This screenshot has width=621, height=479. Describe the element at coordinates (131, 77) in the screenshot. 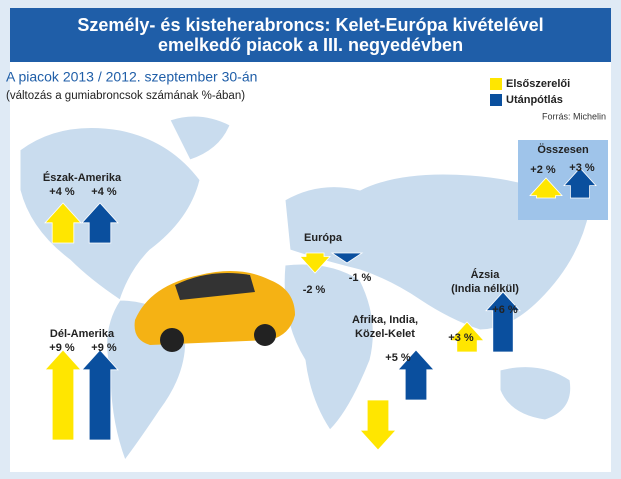

I see `subtitle: A piacok 2013 / 2012. szeptember 30-án` at that location.